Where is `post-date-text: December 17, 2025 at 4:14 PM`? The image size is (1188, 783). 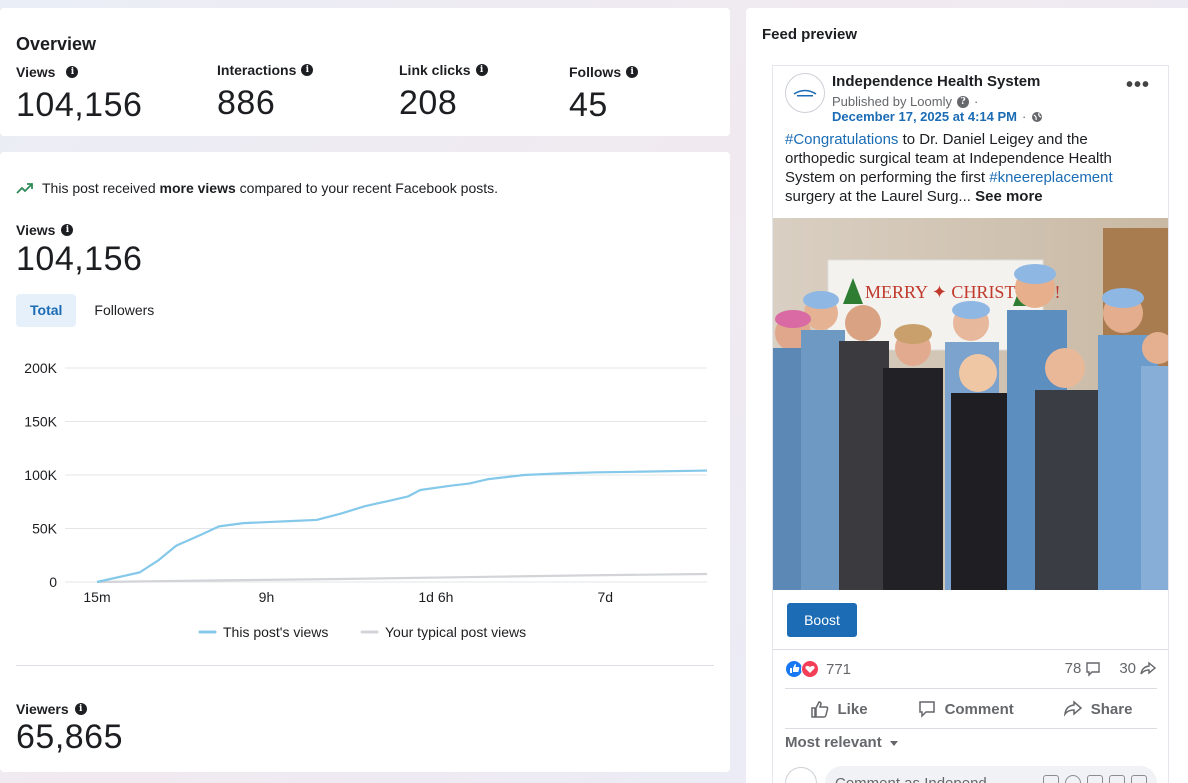
post-date-text: December 17, 2025 at 4:14 PM is located at coordinates (924, 116).